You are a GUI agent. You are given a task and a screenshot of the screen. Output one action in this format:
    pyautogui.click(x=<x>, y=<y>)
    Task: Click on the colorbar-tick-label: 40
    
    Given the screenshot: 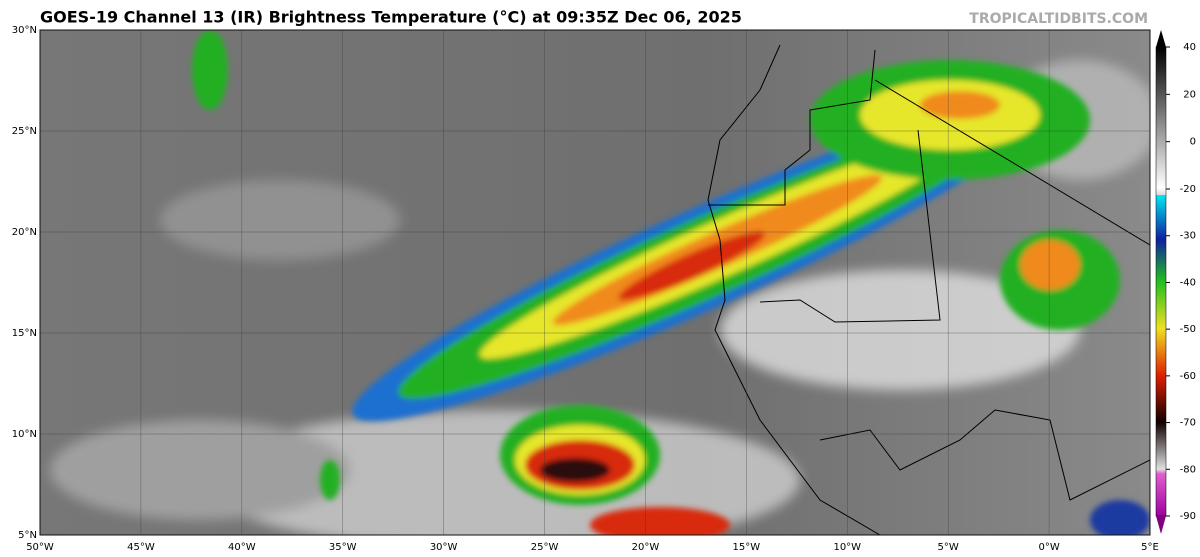 What is the action you would take?
    pyautogui.click(x=1189, y=47)
    